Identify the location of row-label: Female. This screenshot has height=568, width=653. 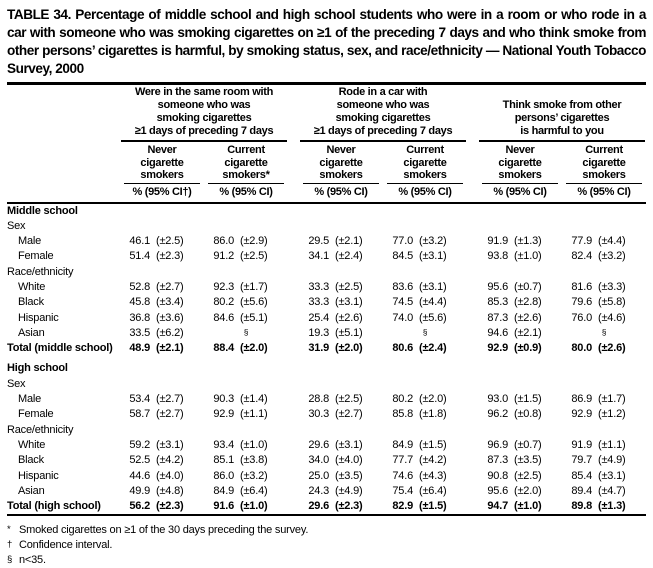
(36, 256).